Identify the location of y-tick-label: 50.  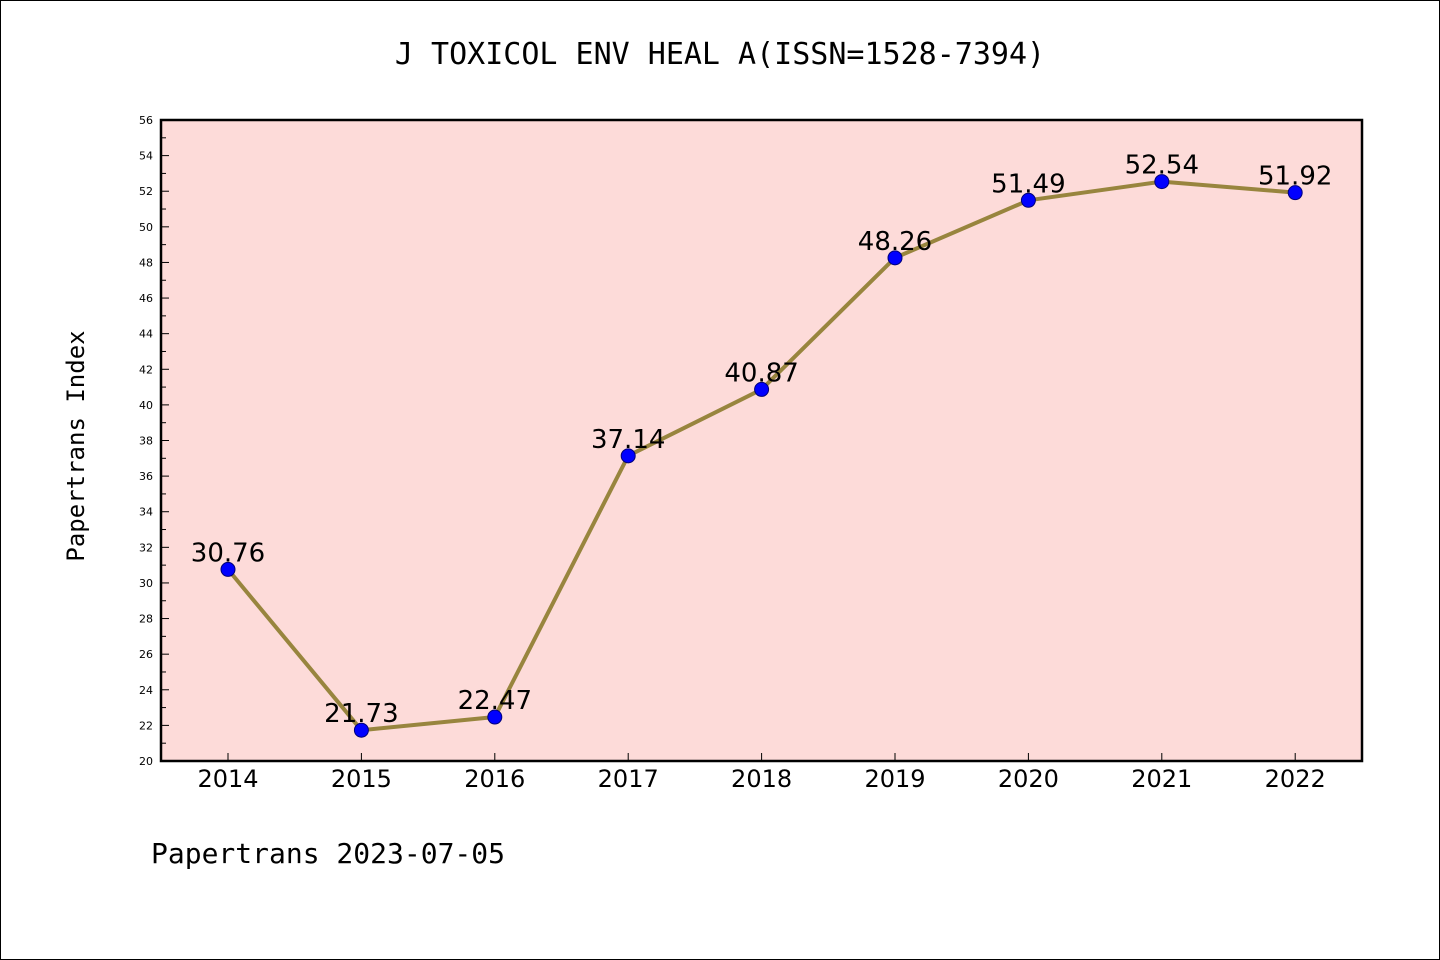
(146, 227).